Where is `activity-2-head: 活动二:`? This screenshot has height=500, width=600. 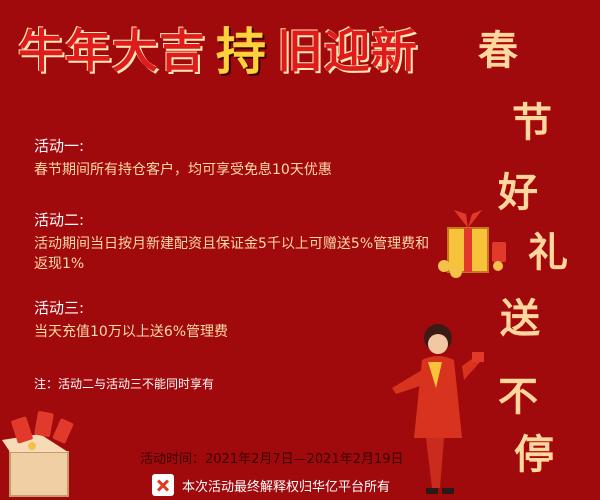
activity-2-head: 活动二: is located at coordinates (59, 220).